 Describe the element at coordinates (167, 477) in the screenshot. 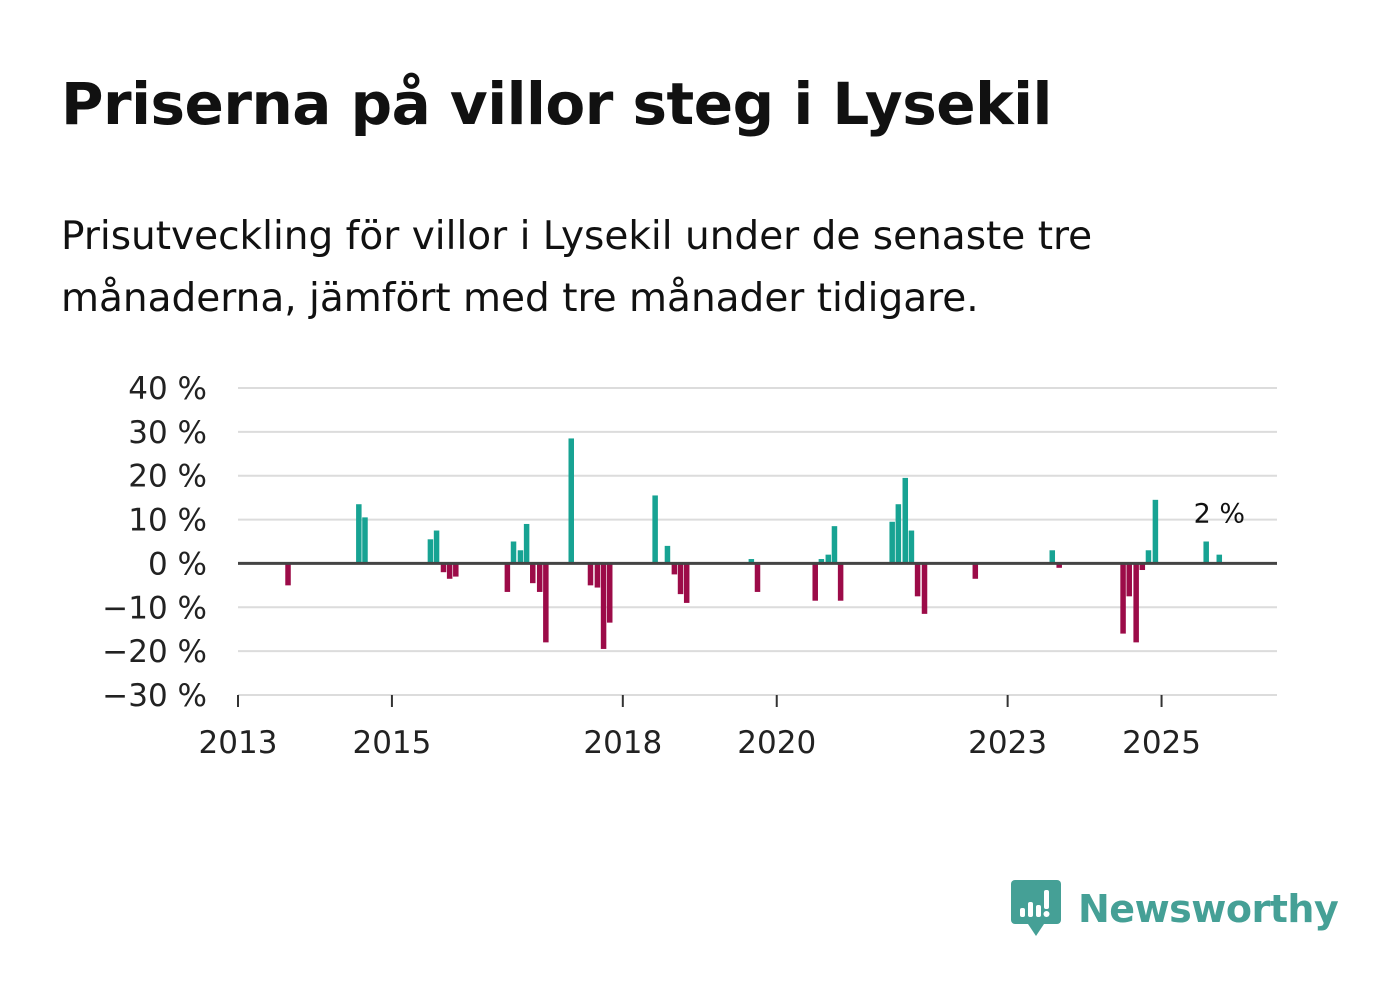

I see `y-tick-label: 20 %` at that location.